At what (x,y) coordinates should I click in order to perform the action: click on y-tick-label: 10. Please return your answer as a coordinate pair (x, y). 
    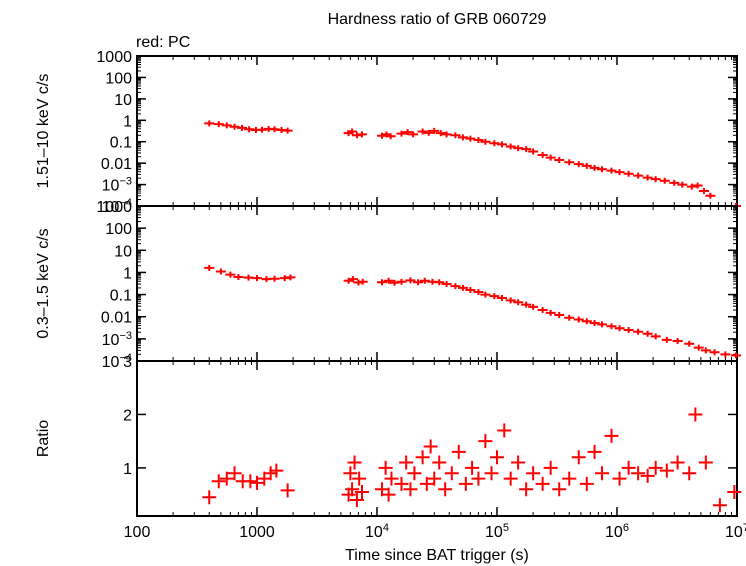
    Looking at the image, I should click on (123, 100).